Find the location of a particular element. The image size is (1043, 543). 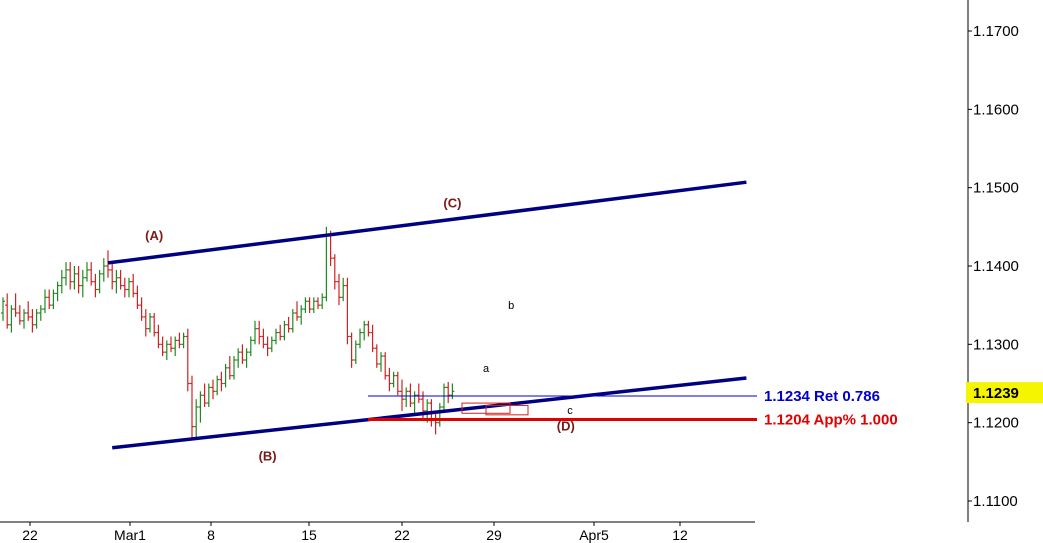

channel-lower-line is located at coordinates (429, 413).